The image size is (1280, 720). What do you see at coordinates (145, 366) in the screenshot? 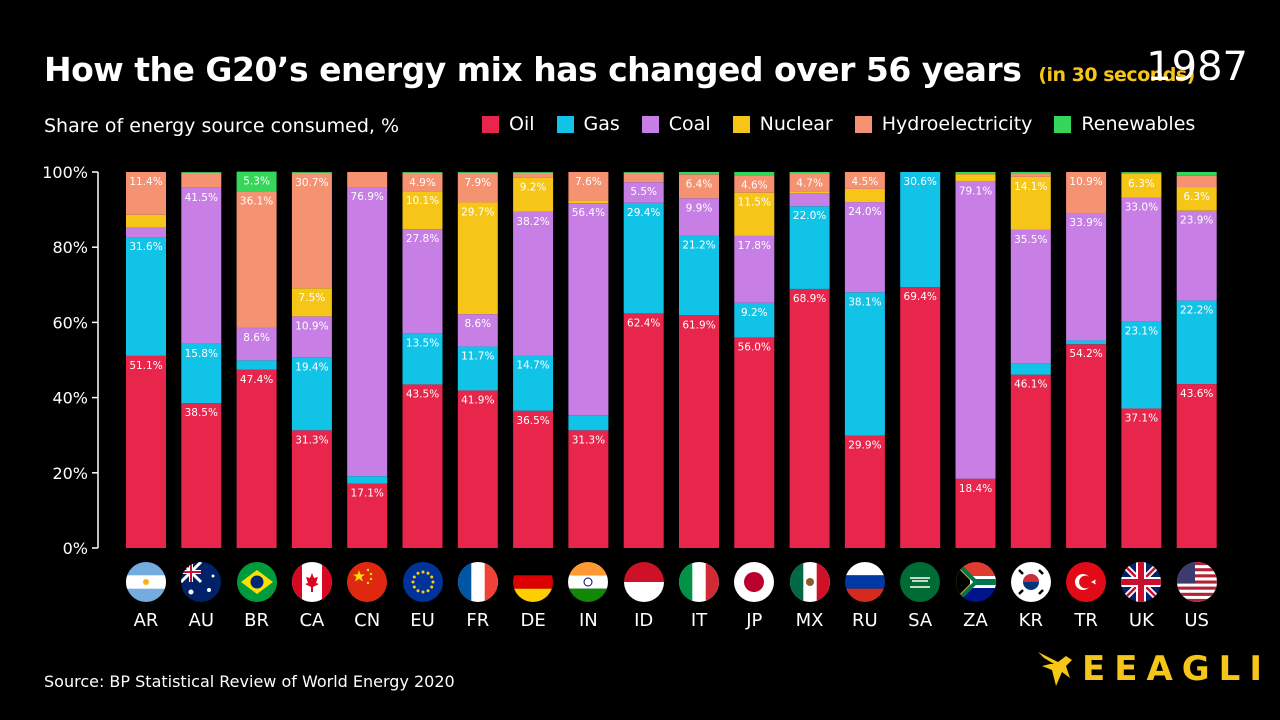
I see `data-label-oil-ar: 51.1%` at bounding box center [145, 366].